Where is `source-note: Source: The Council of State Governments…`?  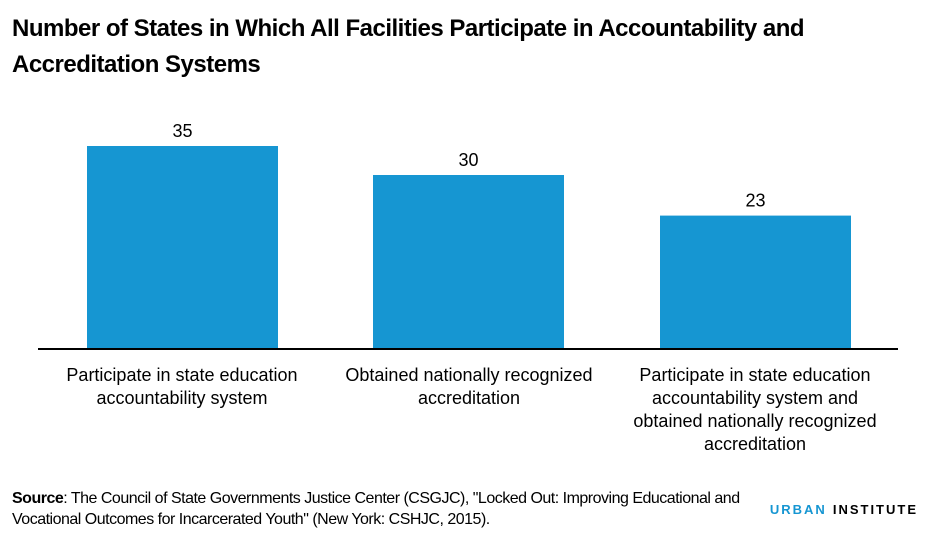
source-note: Source: The Council of State Governments… is located at coordinates (379, 509).